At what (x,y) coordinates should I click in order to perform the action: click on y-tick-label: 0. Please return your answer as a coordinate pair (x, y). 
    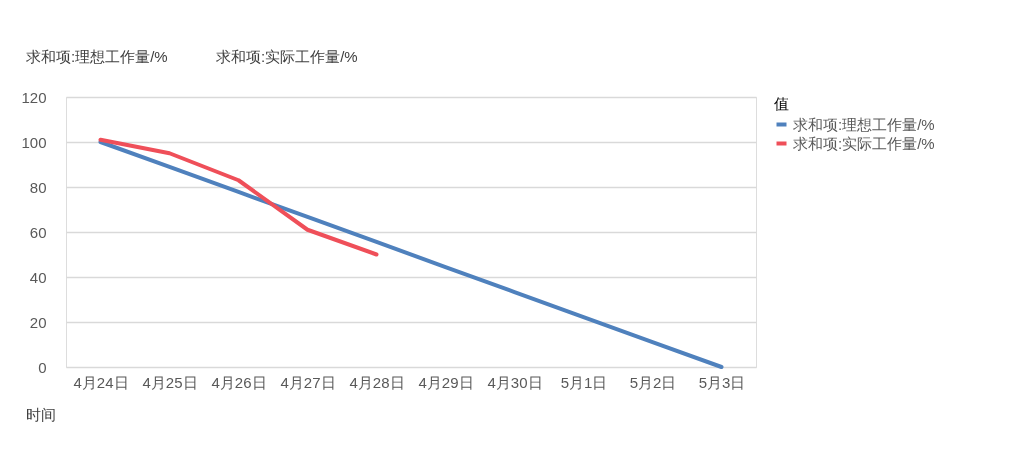
    Looking at the image, I should click on (42, 367).